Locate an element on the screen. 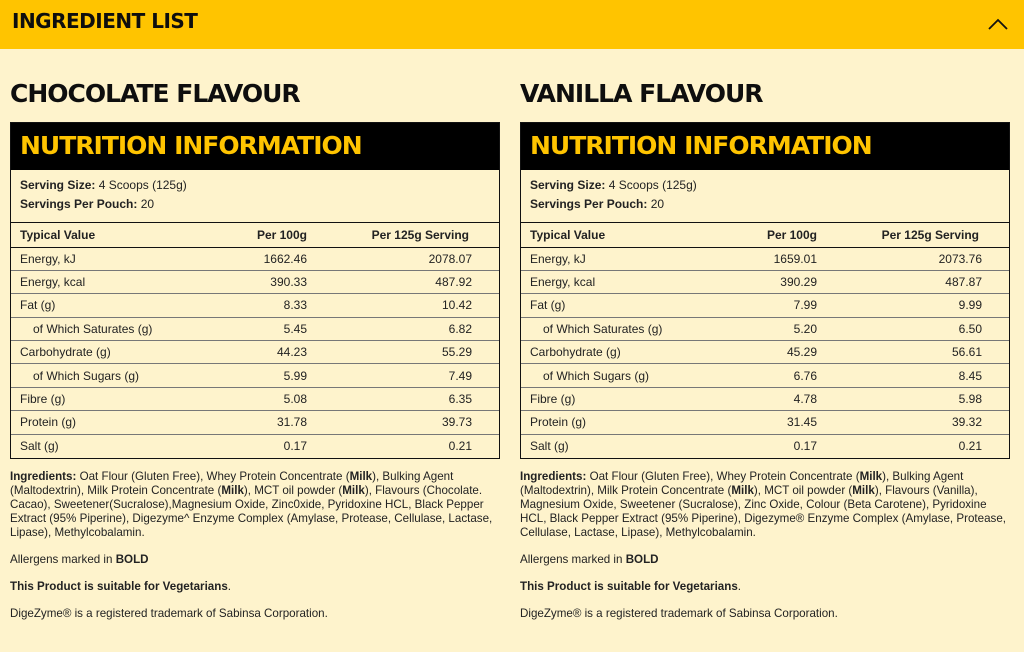  ingredient-list-header: INGREDIENT LIST is located at coordinates (512, 24).